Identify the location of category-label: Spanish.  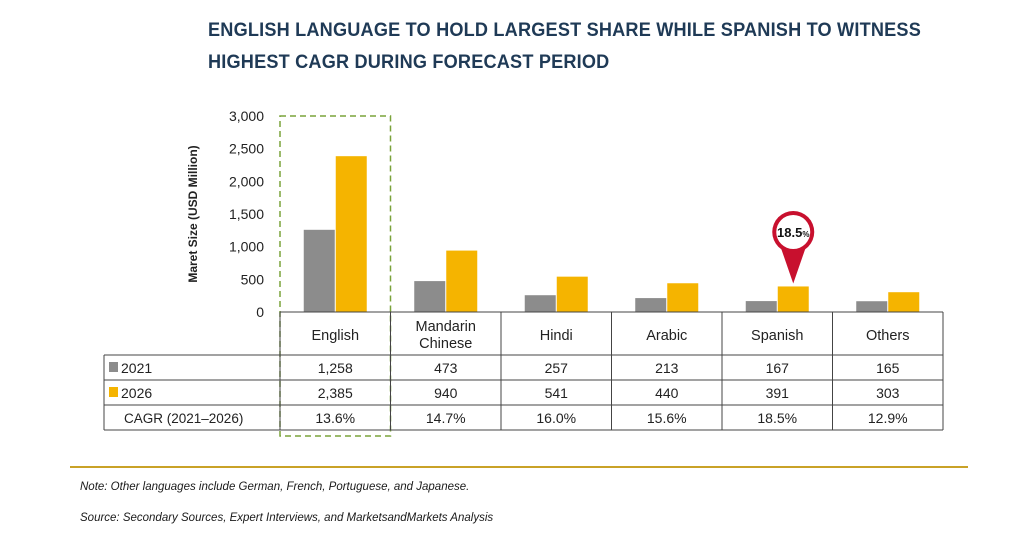
(777, 336).